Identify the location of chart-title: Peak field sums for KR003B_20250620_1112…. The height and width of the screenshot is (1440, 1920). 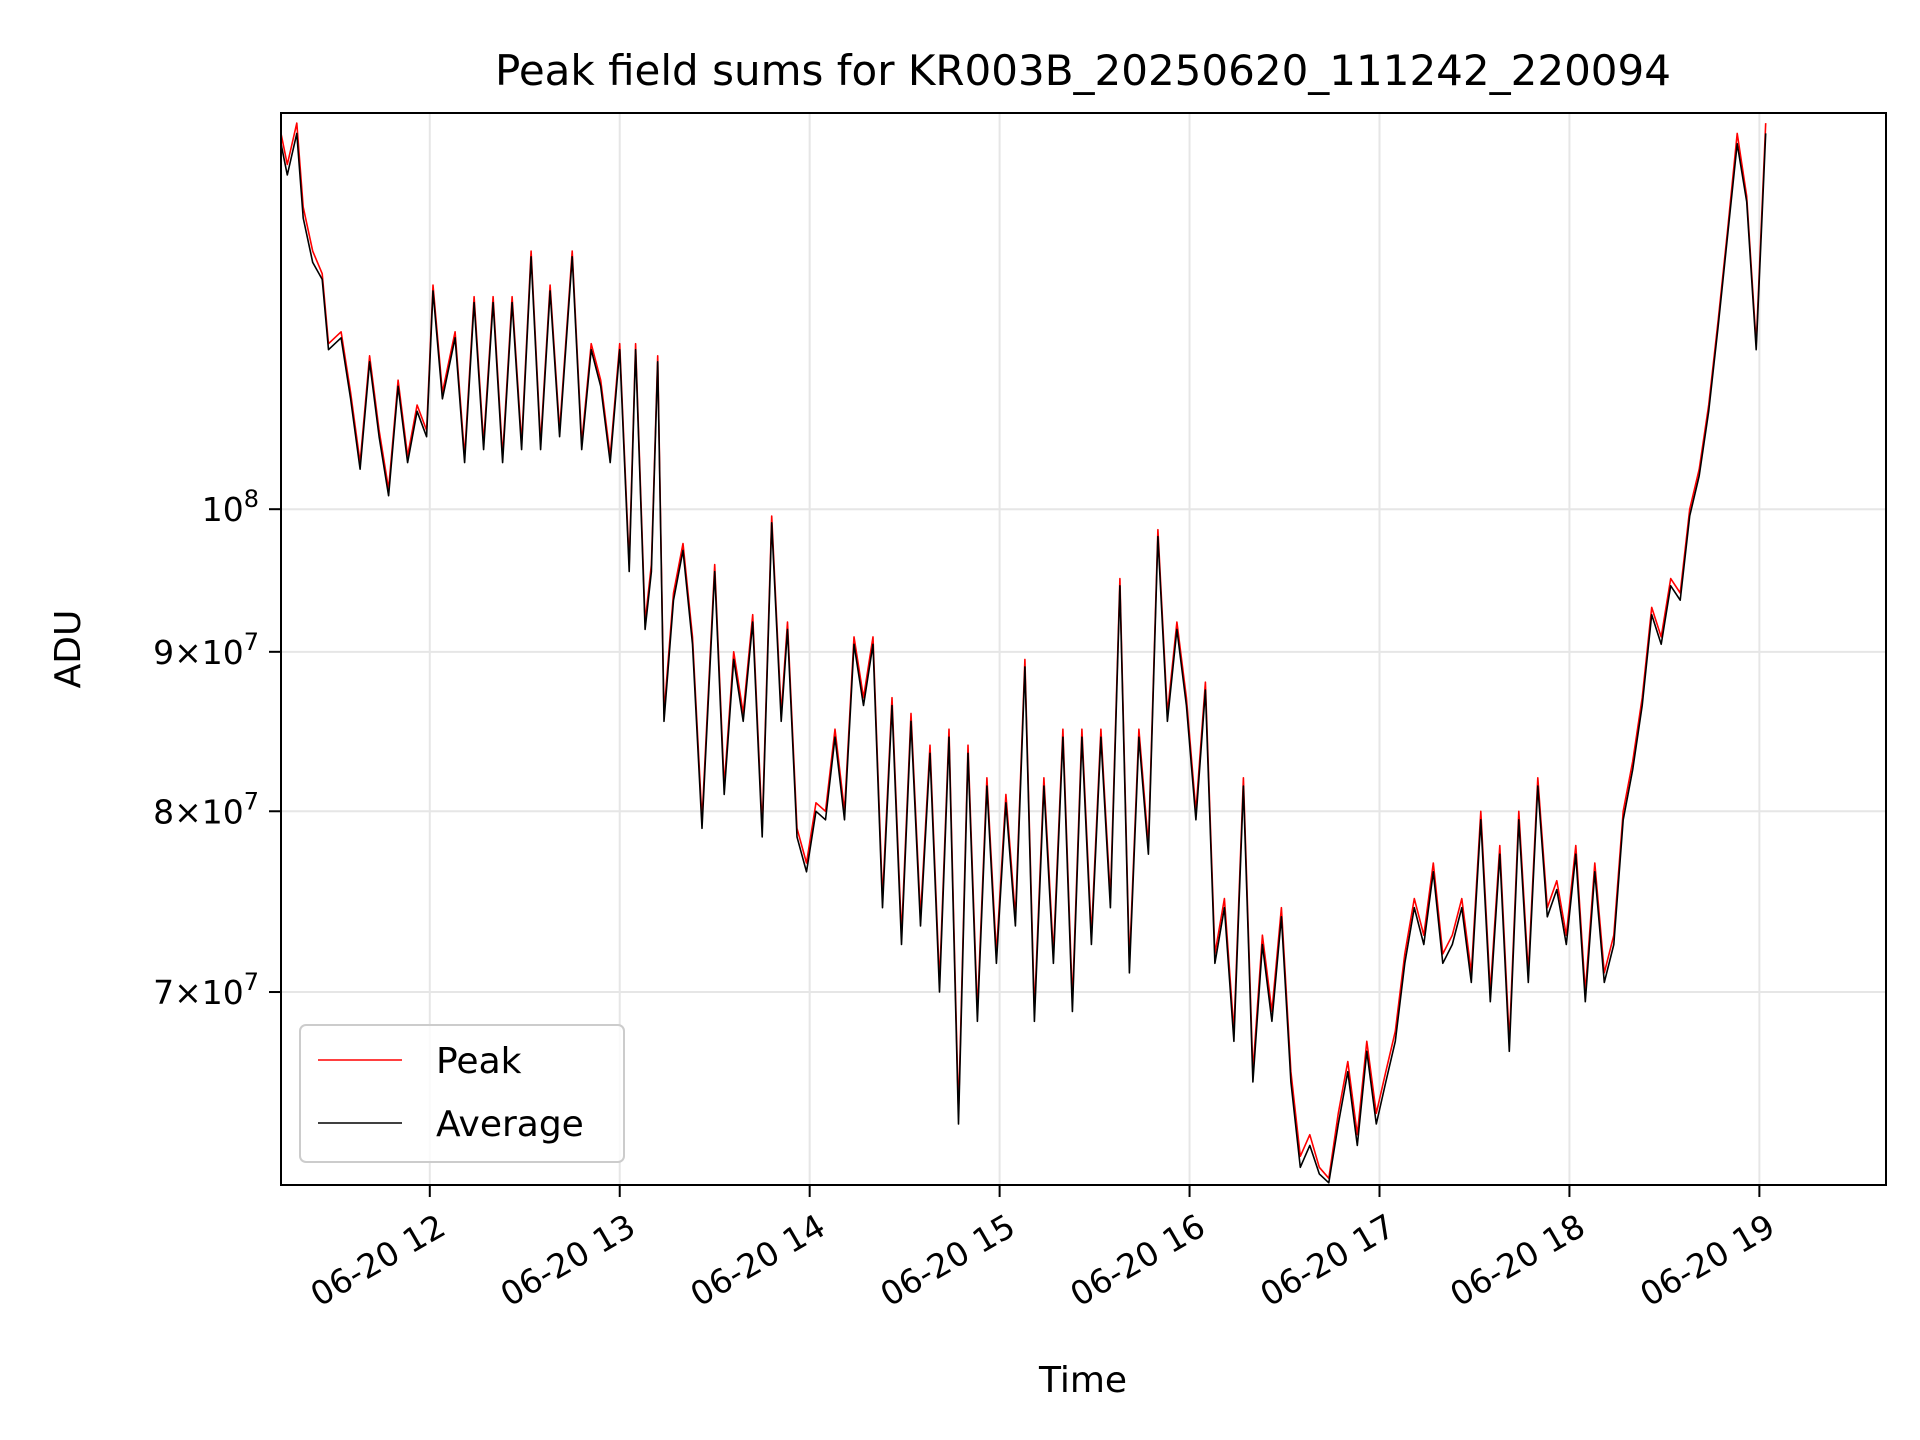
(1083, 70).